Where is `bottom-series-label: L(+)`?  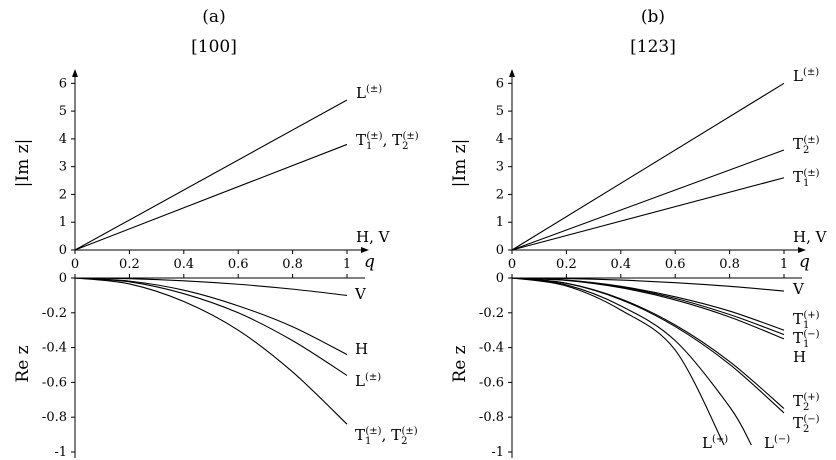 bottom-series-label: L(+) is located at coordinates (715, 443).